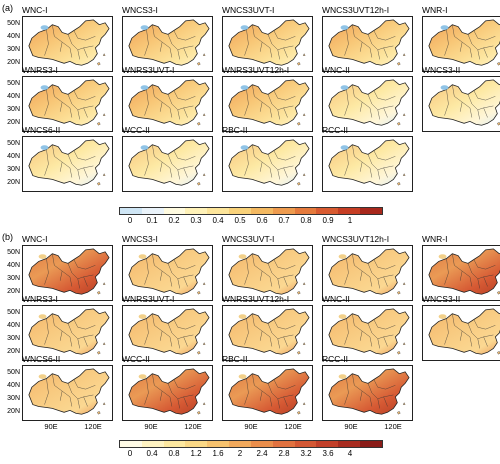 The width and height of the screenshot is (500, 464). What do you see at coordinates (342, 317) in the screenshot?
I see `part_b-map-8-patch` at bounding box center [342, 317].